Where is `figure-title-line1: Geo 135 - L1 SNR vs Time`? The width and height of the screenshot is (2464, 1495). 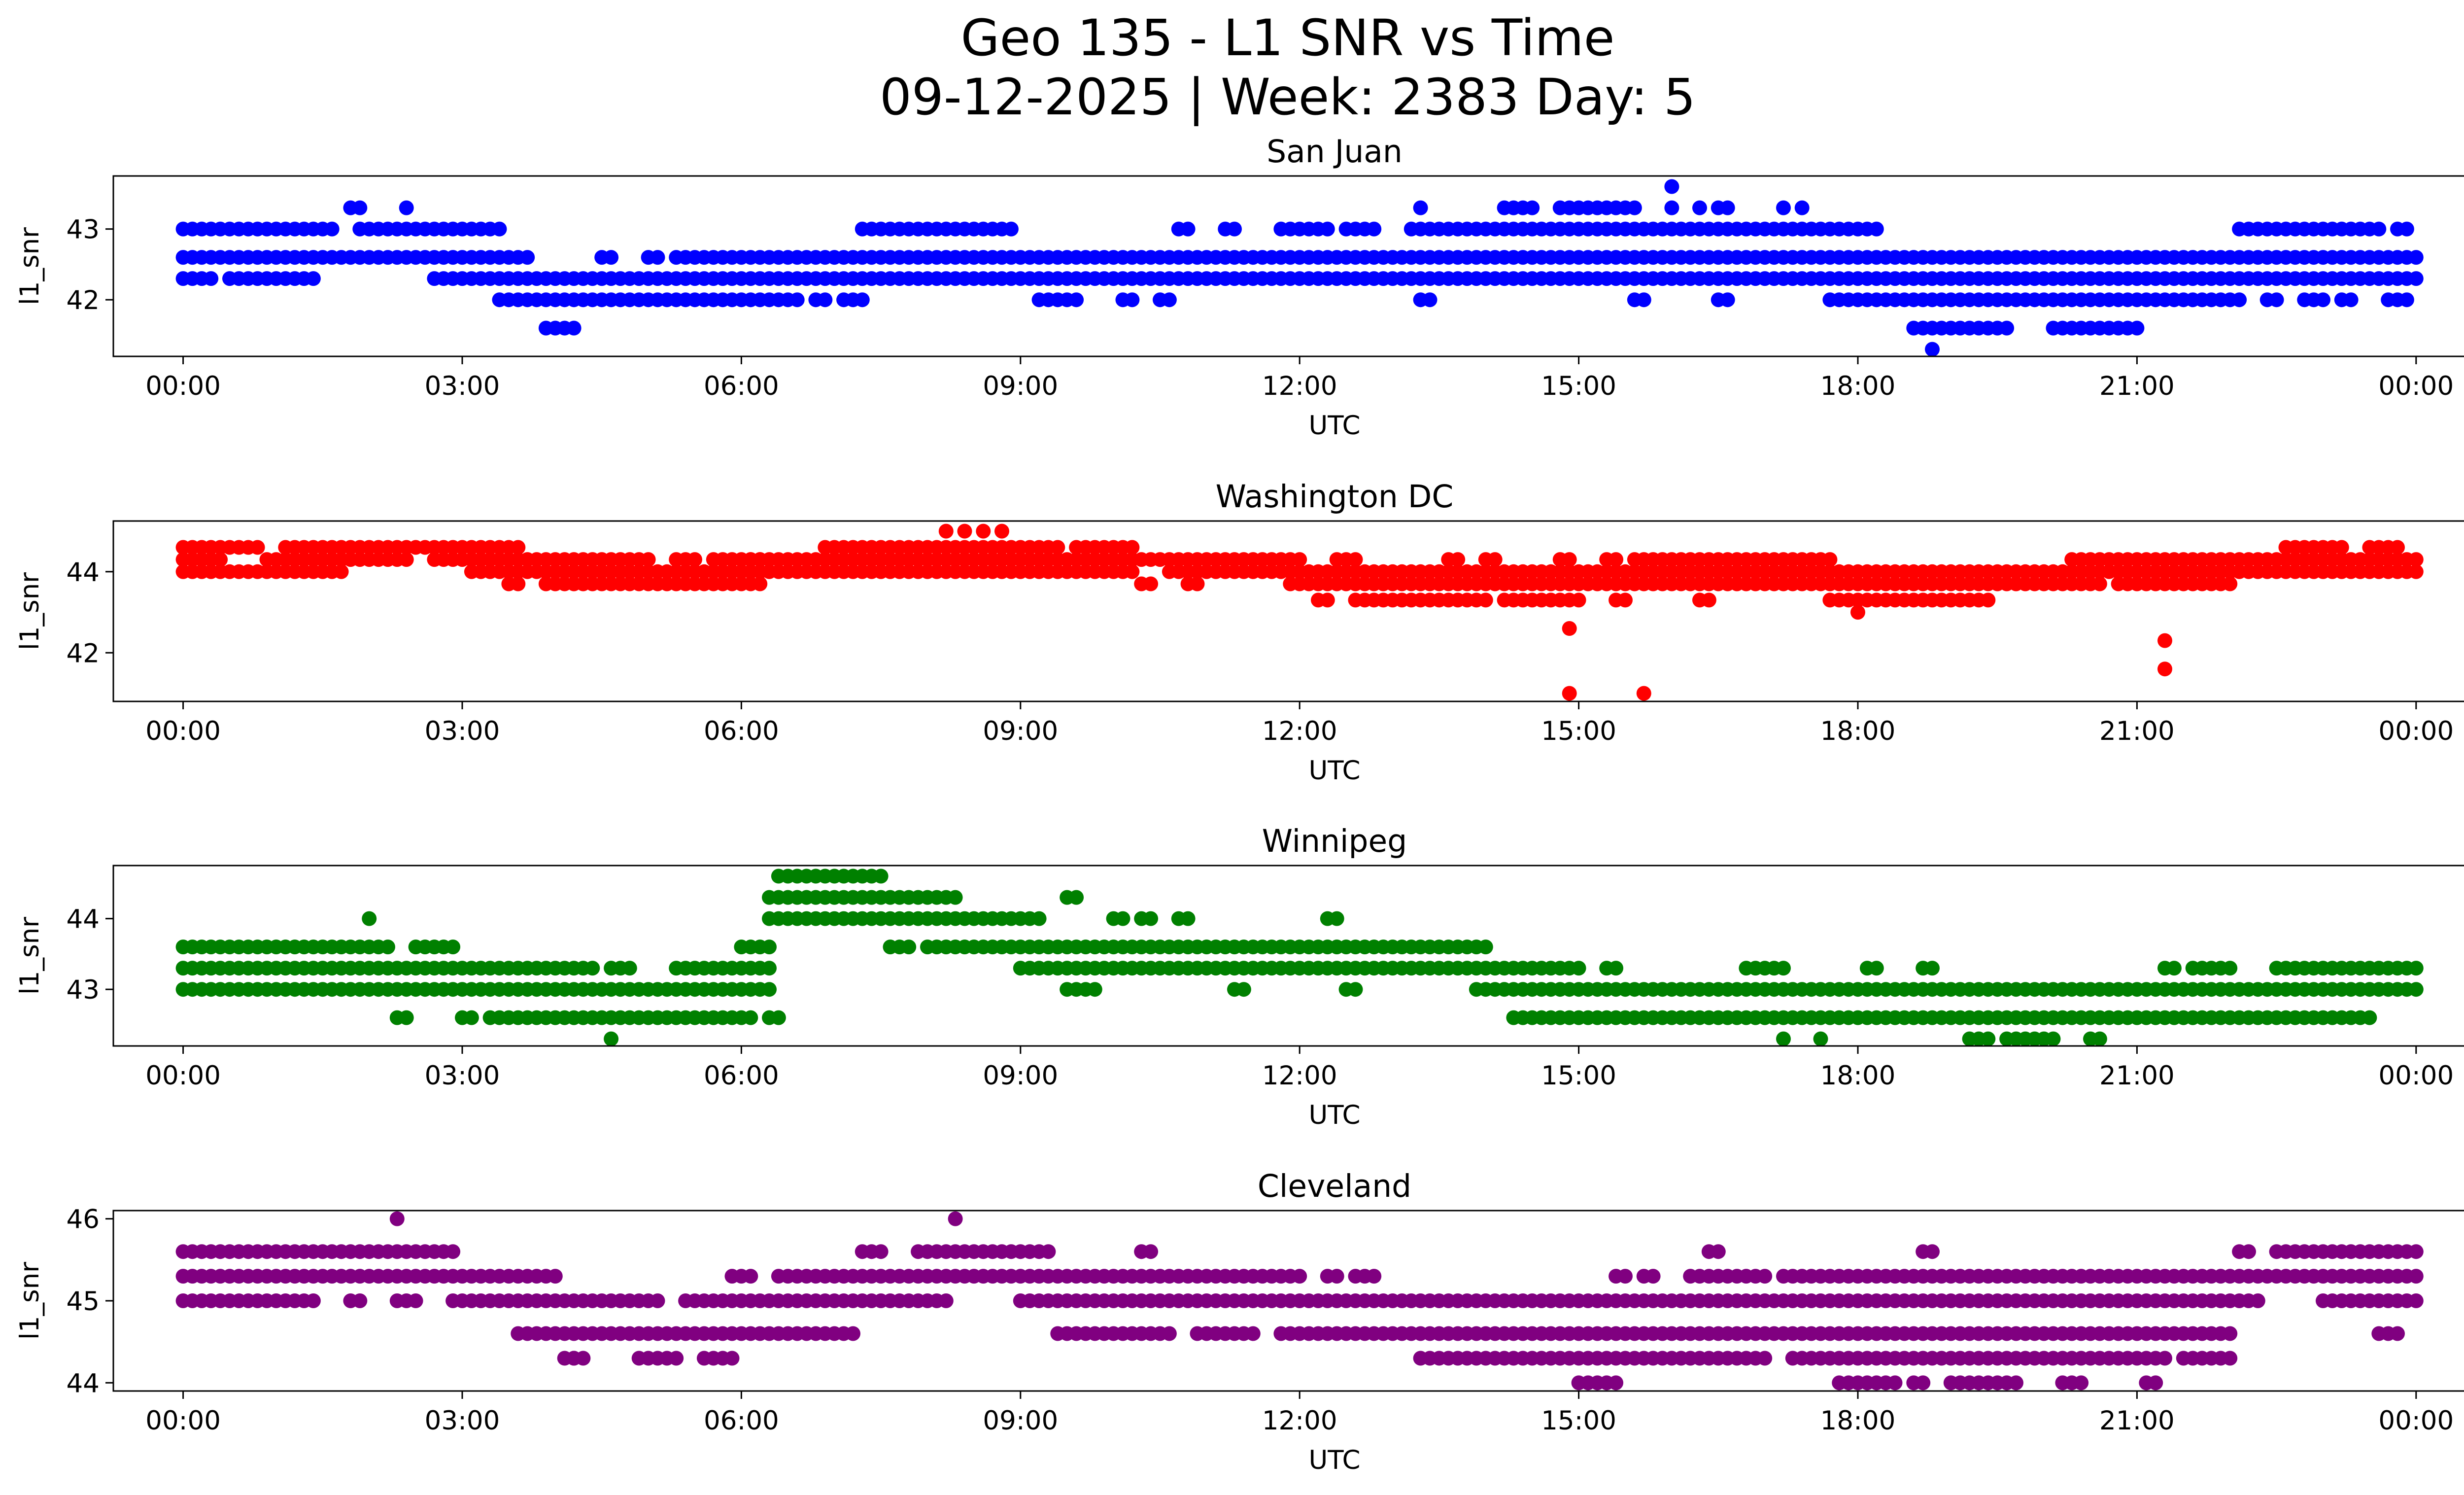 figure-title-line1: Geo 135 - L1 SNR vs Time is located at coordinates (1287, 38).